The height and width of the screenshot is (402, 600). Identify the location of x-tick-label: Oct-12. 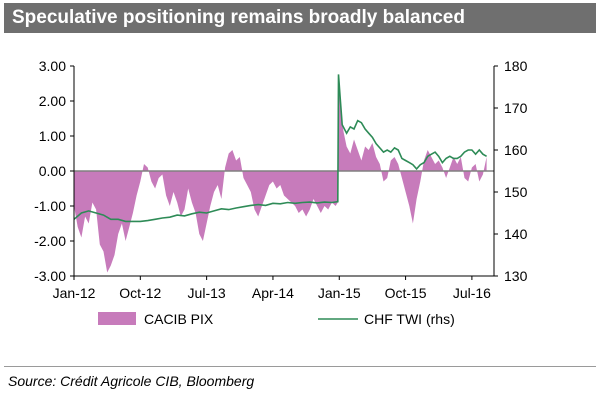
(140, 293).